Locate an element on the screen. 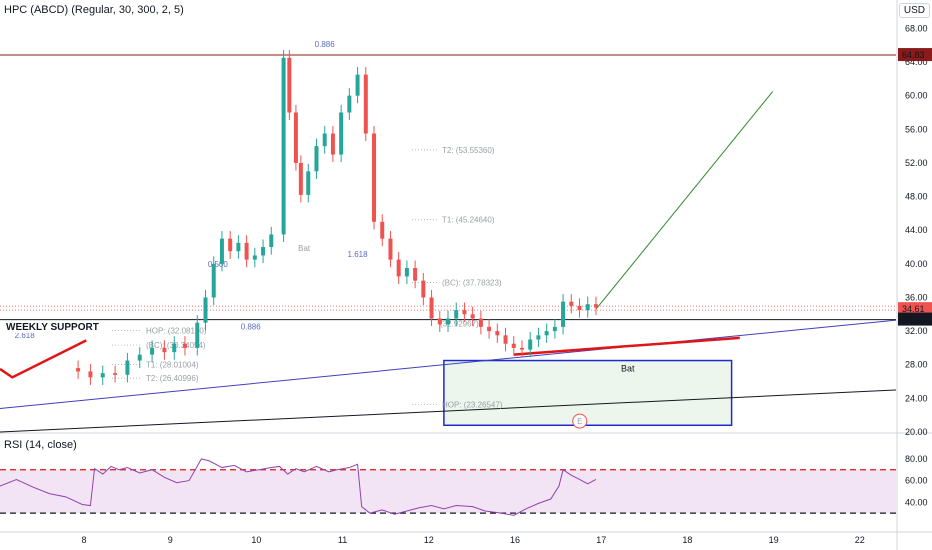 The height and width of the screenshot is (550, 932). y-tick-label: 32.00 is located at coordinates (916, 331).